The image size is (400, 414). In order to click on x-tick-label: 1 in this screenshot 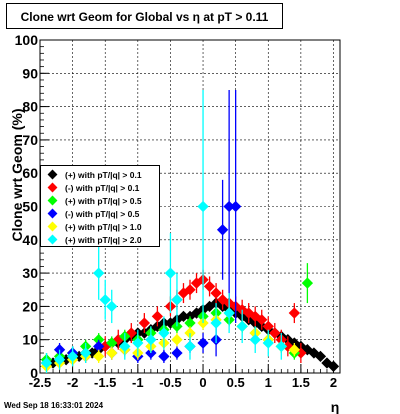, I will do `click(268, 382)`.